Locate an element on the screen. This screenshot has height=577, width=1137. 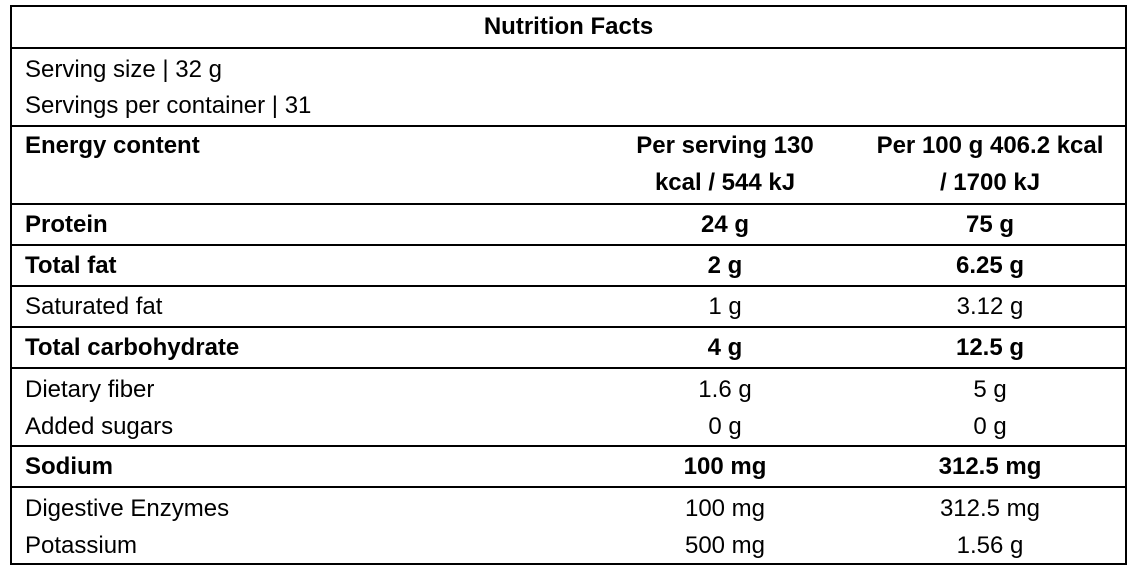
table-title: Nutrition Facts is located at coordinates (568, 26).